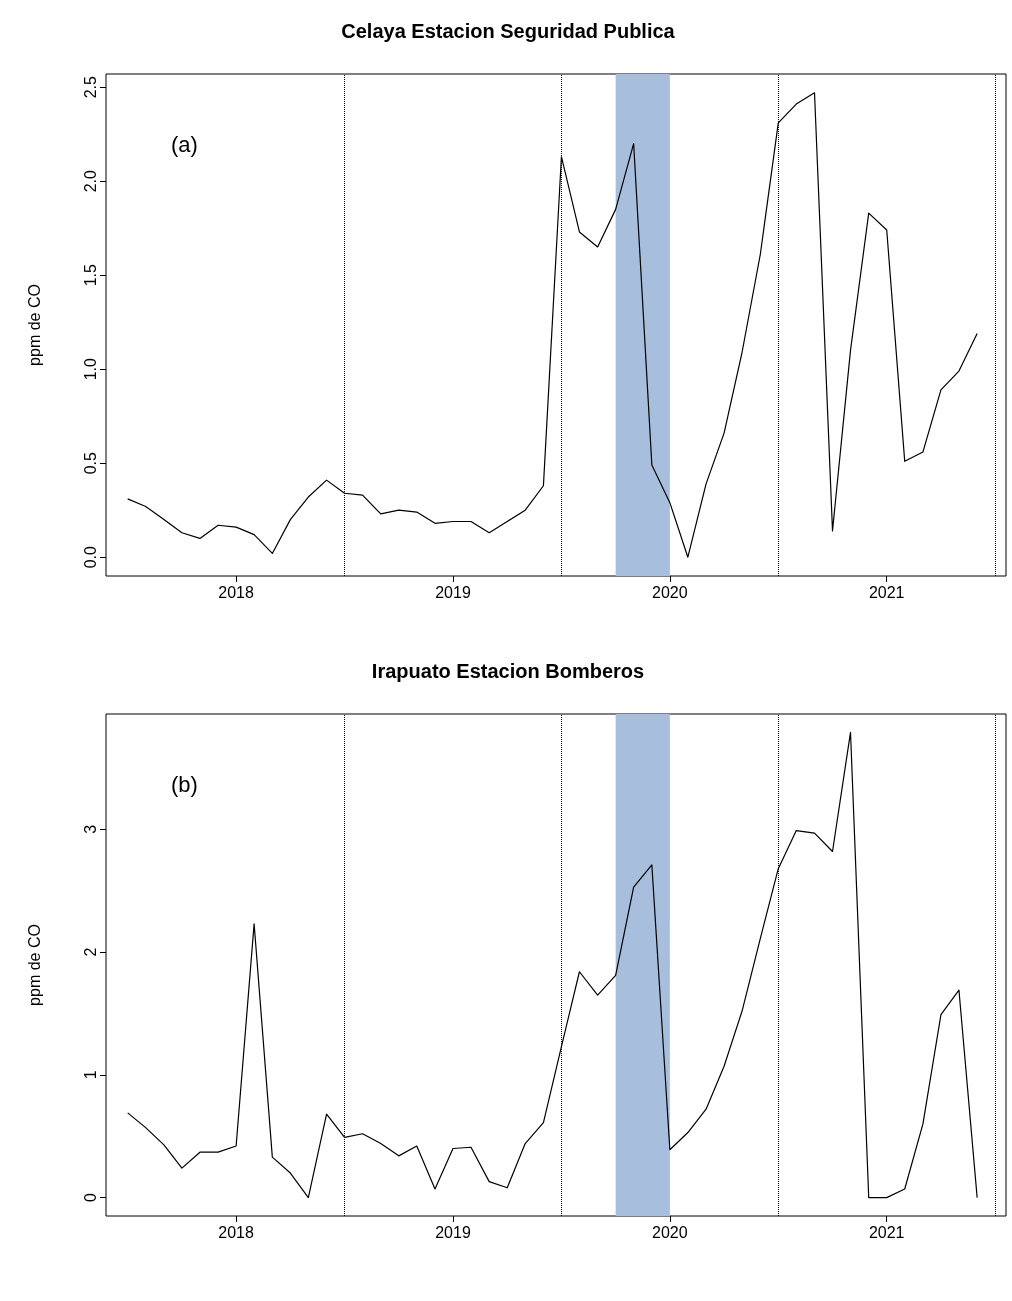 The image size is (1012, 1301). What do you see at coordinates (90, 829) in the screenshot?
I see `y-tick-label: 3` at bounding box center [90, 829].